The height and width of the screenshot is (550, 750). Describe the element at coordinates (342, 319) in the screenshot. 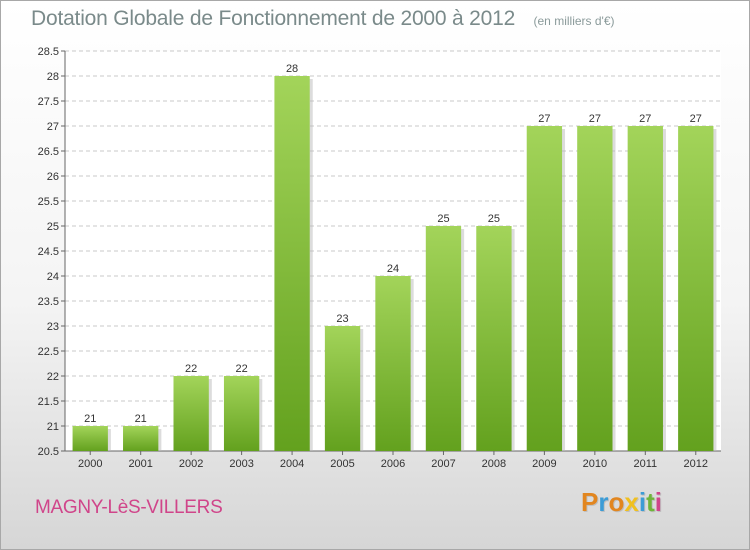

I see `bar-value-label: 23` at that location.